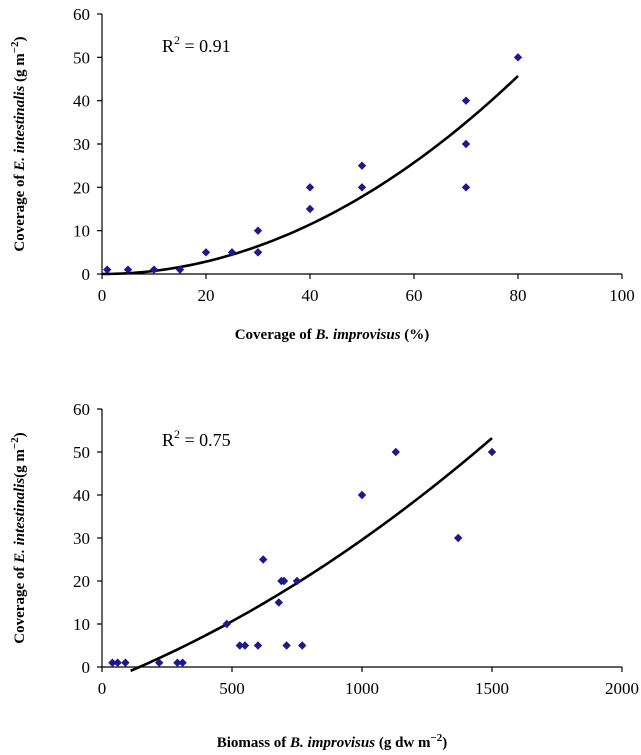 The width and height of the screenshot is (641, 755). What do you see at coordinates (414, 295) in the screenshot?
I see `x-tick-label: 60` at bounding box center [414, 295].